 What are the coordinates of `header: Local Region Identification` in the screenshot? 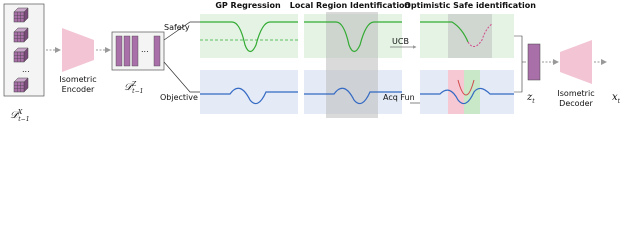 It's located at (350, 5).